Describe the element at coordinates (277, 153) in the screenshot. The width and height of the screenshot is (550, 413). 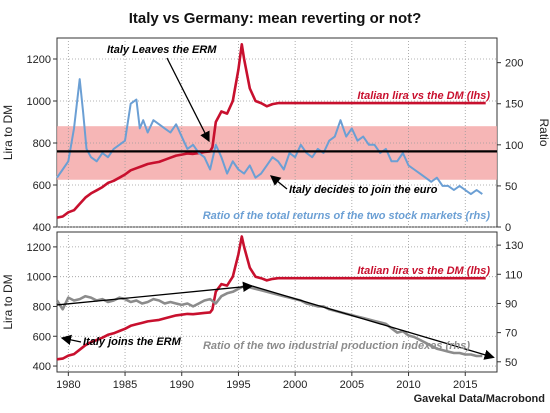
I see `range-band` at that location.